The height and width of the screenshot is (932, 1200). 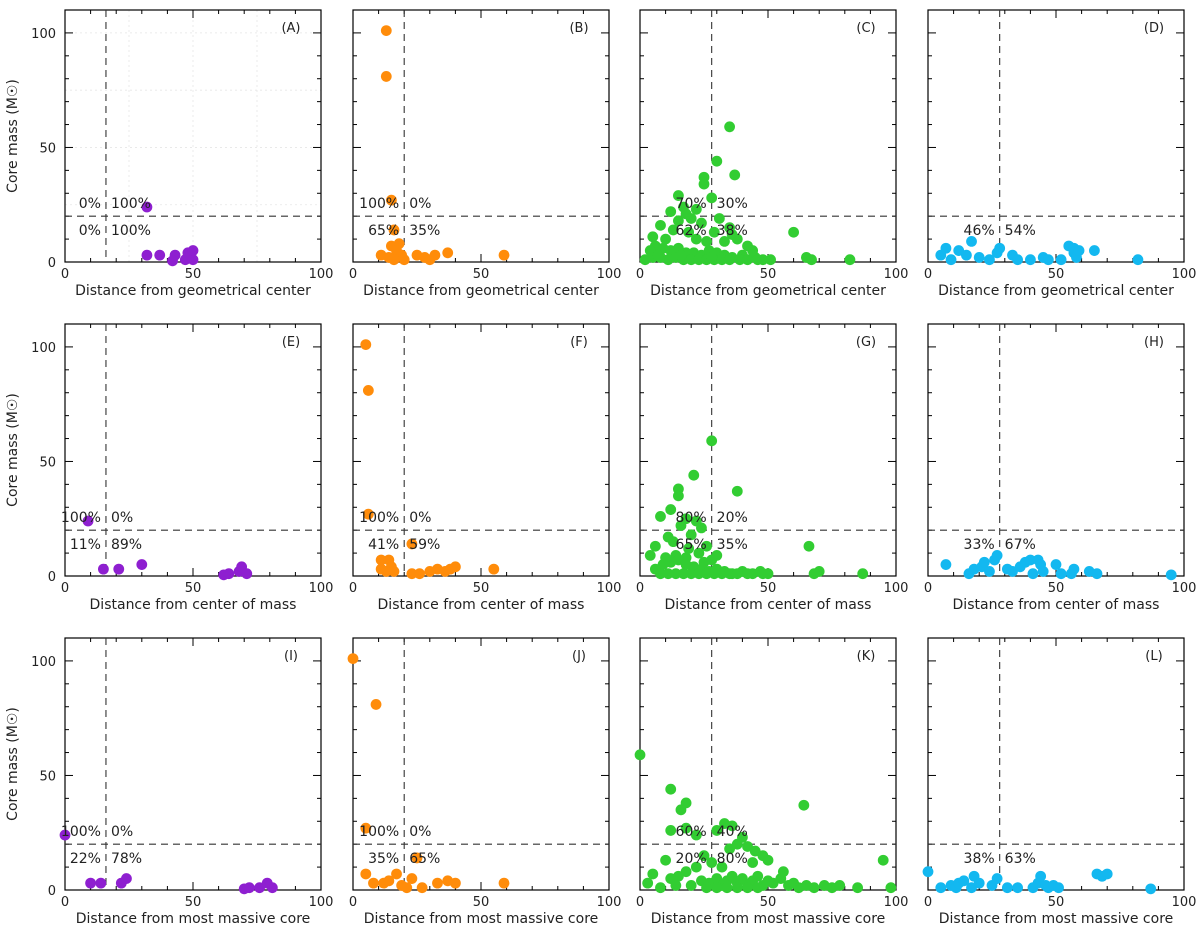 I want to click on percent-lower-right: 80%, so click(x=732, y=859).